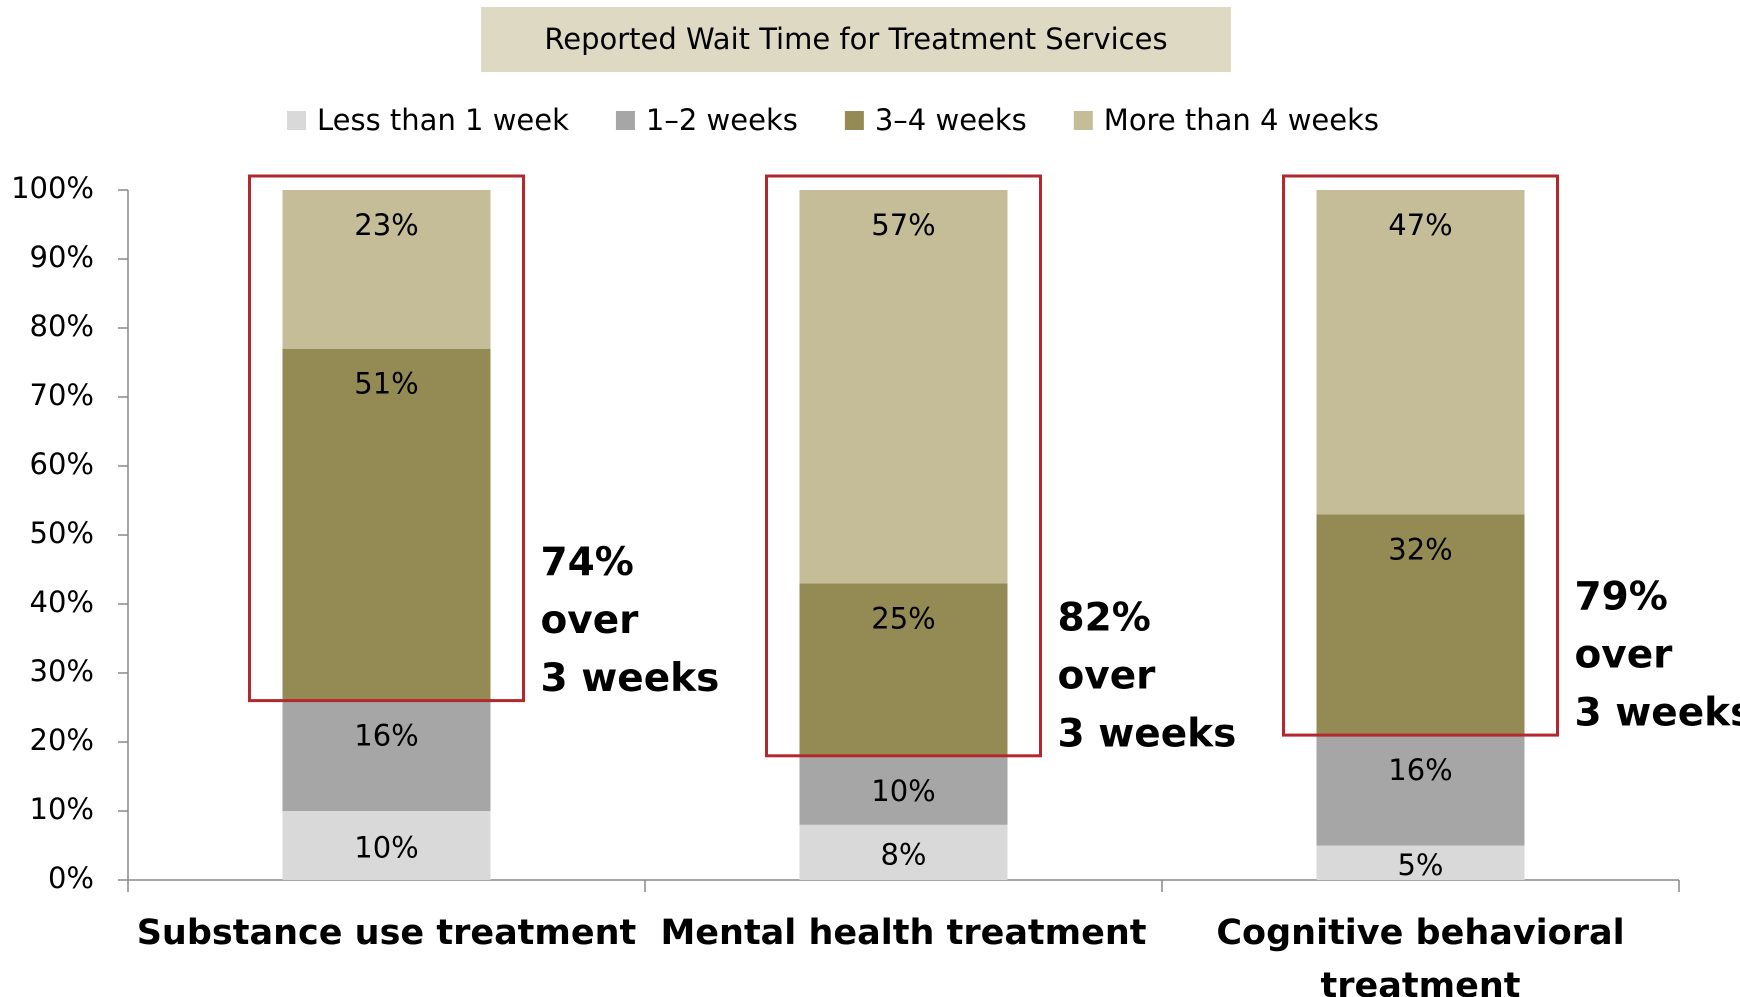 The height and width of the screenshot is (997, 1740). Describe the element at coordinates (903, 933) in the screenshot. I see `x-tick-label: Mental health treatment` at that location.